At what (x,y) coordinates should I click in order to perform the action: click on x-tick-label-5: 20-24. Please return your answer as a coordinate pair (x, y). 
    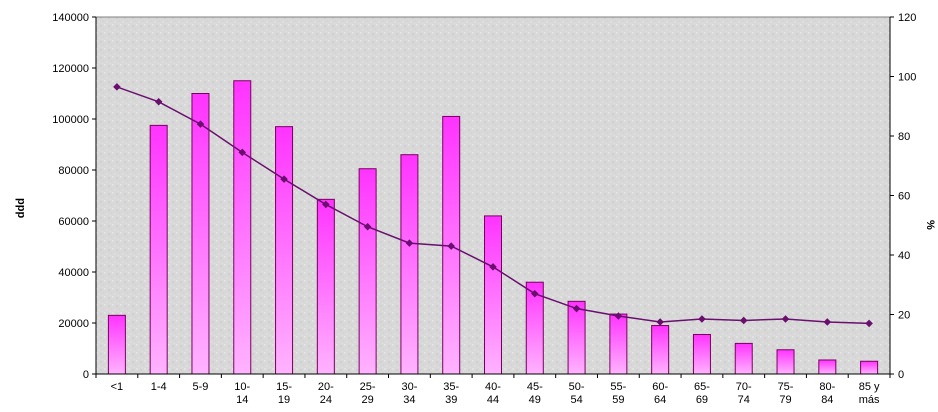
    Looking at the image, I should click on (326, 393).